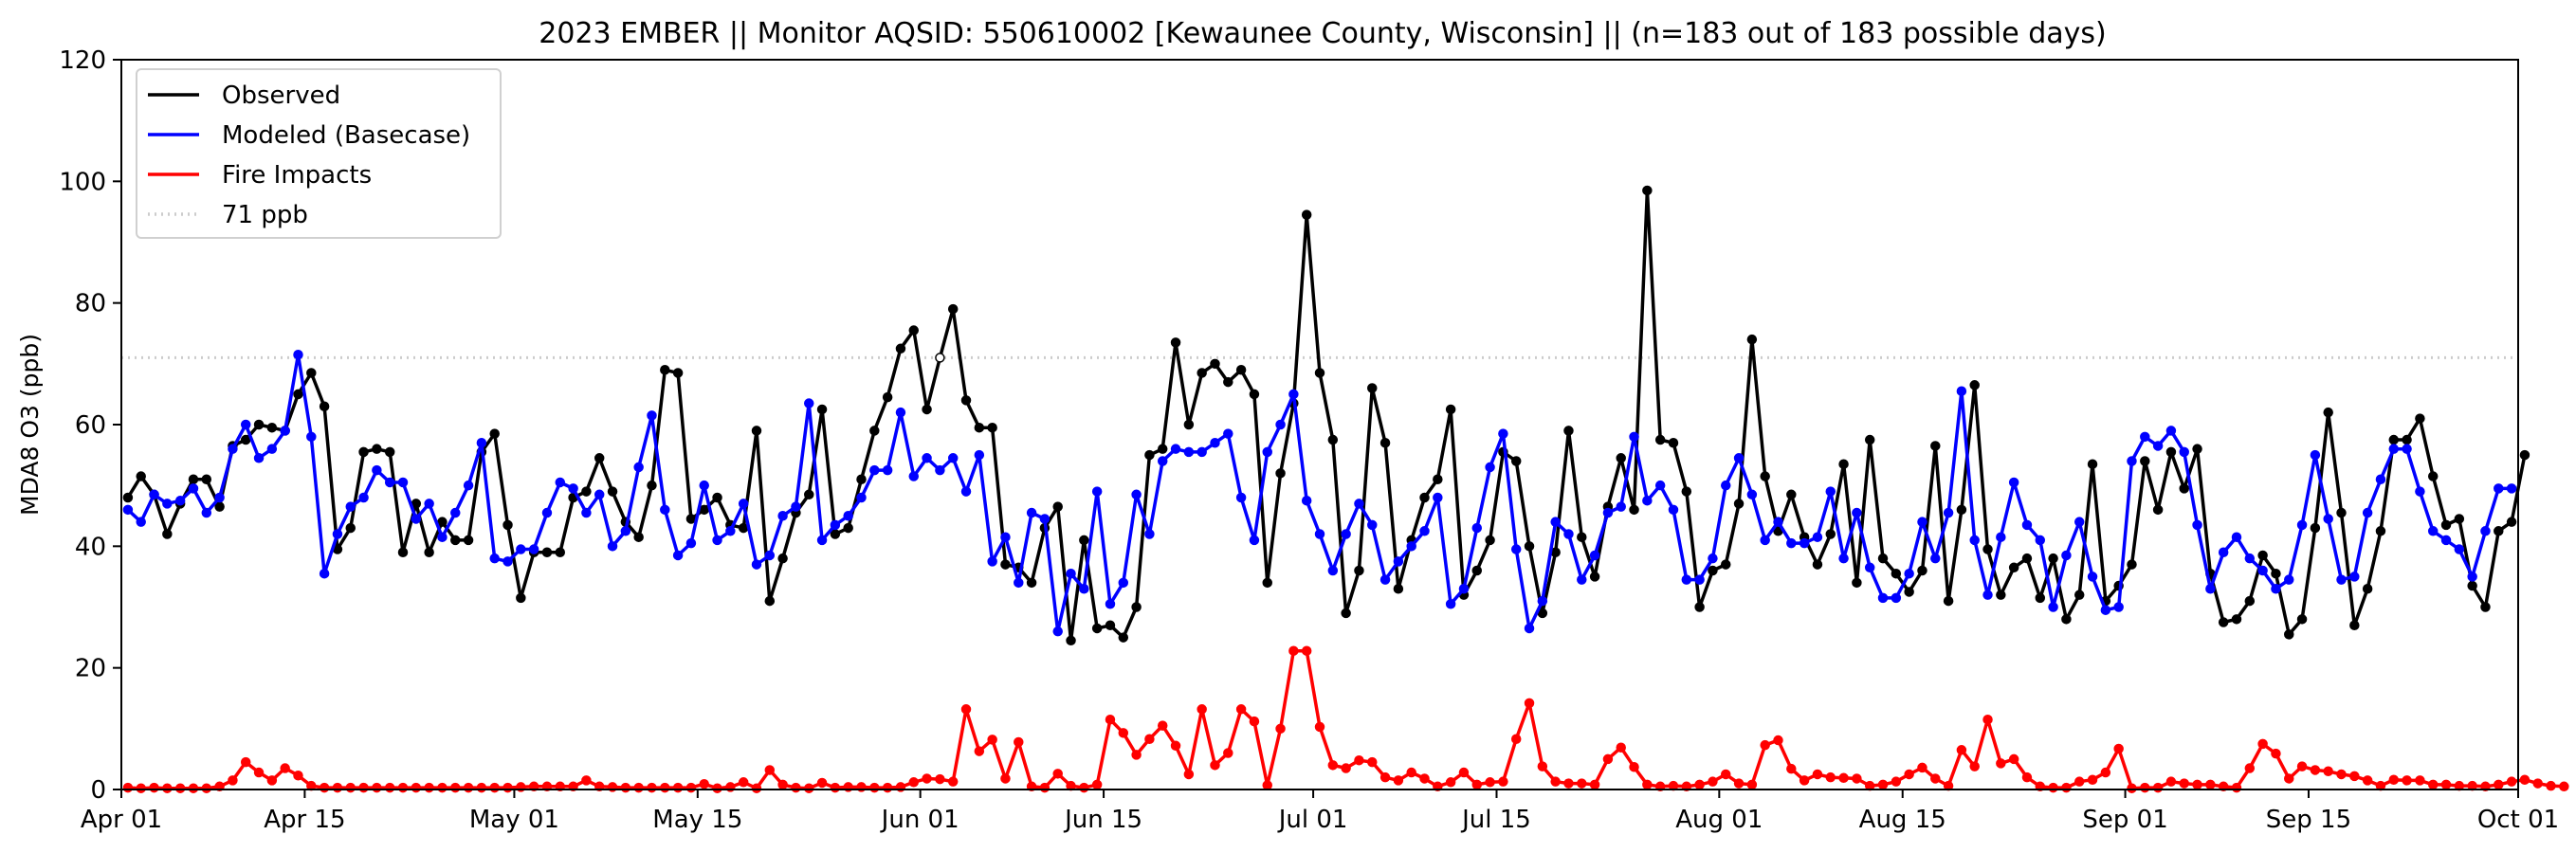  I want to click on y-tick-label: 40, so click(90, 547).